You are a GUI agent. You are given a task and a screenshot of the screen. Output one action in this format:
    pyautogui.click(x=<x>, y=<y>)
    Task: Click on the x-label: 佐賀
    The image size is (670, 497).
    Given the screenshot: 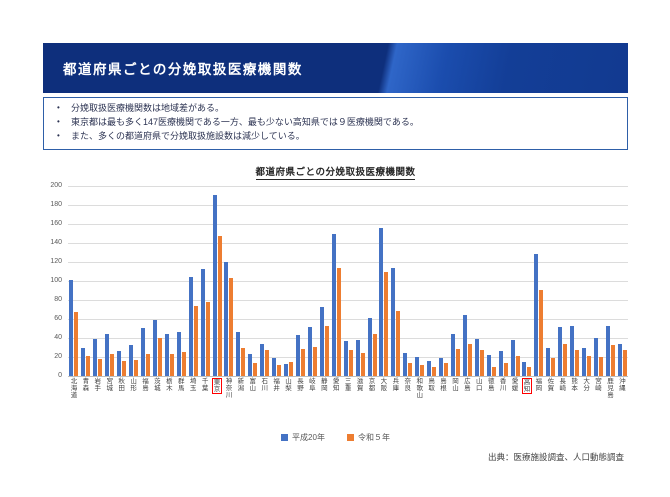 What is the action you would take?
    pyautogui.click(x=551, y=403)
    